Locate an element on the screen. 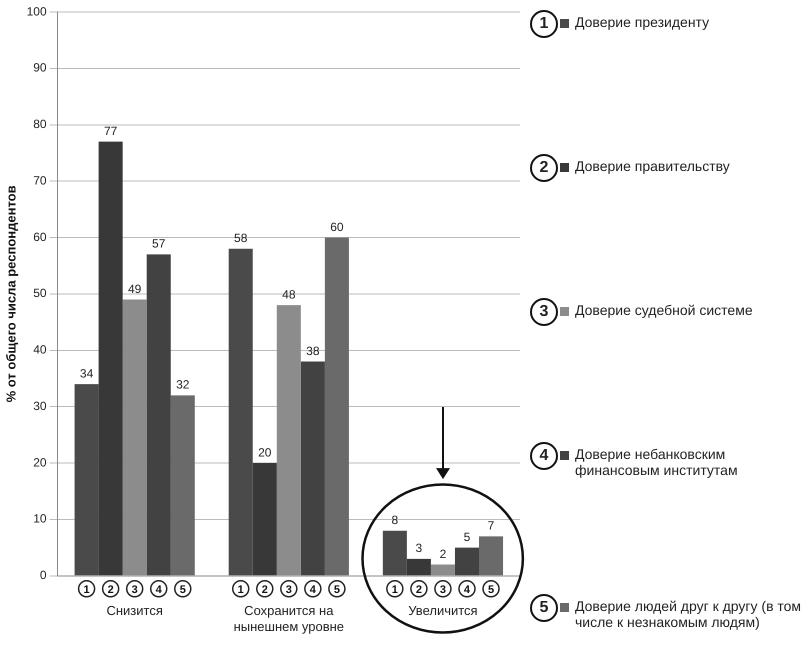 The height and width of the screenshot is (668, 811). y-tick-label: 100 is located at coordinates (36, 11).